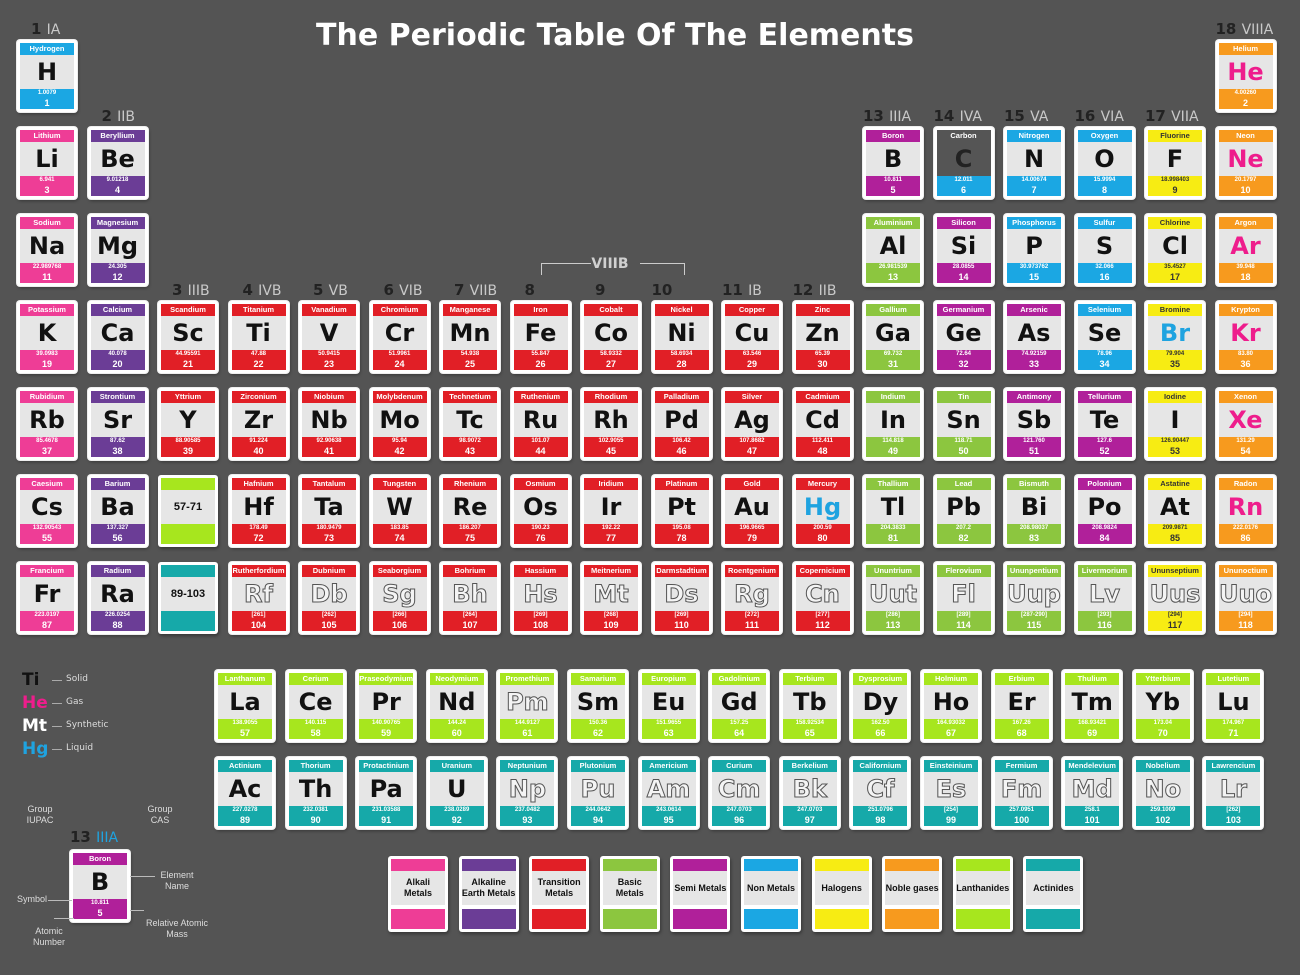 Image resolution: width=1300 pixels, height=975 pixels. Describe the element at coordinates (540, 511) in the screenshot. I see `element-tile-os: Osmium Os 190.23 76` at that location.